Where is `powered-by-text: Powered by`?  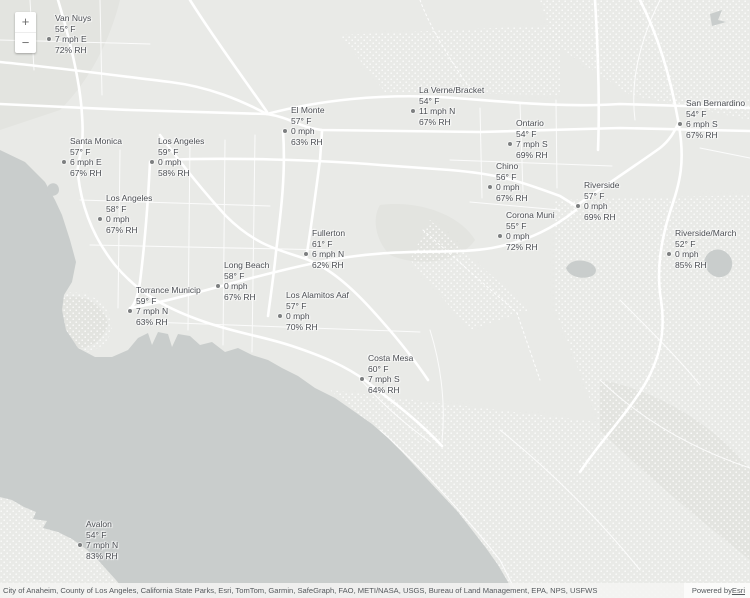
powered-by-text: Powered by is located at coordinates (711, 590).